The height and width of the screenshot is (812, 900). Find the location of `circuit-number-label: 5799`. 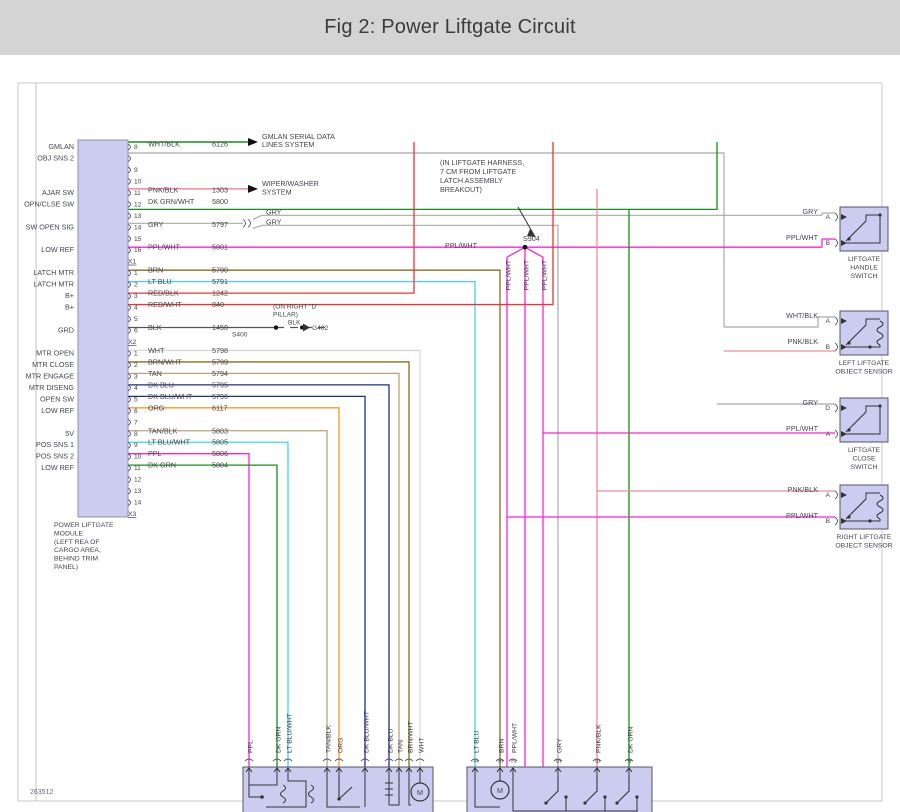

circuit-number-label: 5799 is located at coordinates (220, 361).